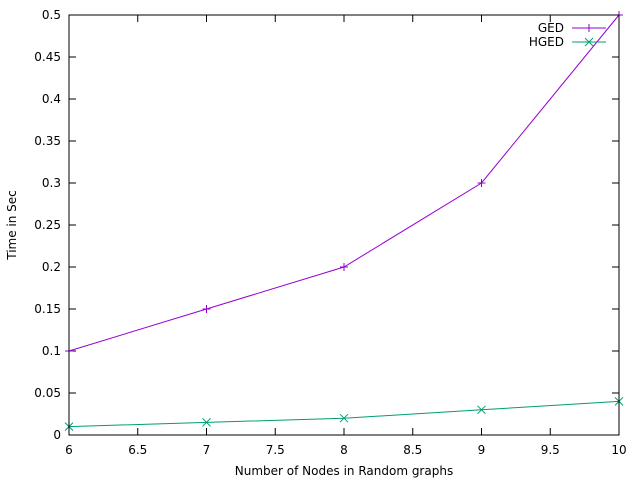 The width and height of the screenshot is (640, 480). Describe the element at coordinates (137, 450) in the screenshot. I see `x-tick-label: 6.5` at that location.